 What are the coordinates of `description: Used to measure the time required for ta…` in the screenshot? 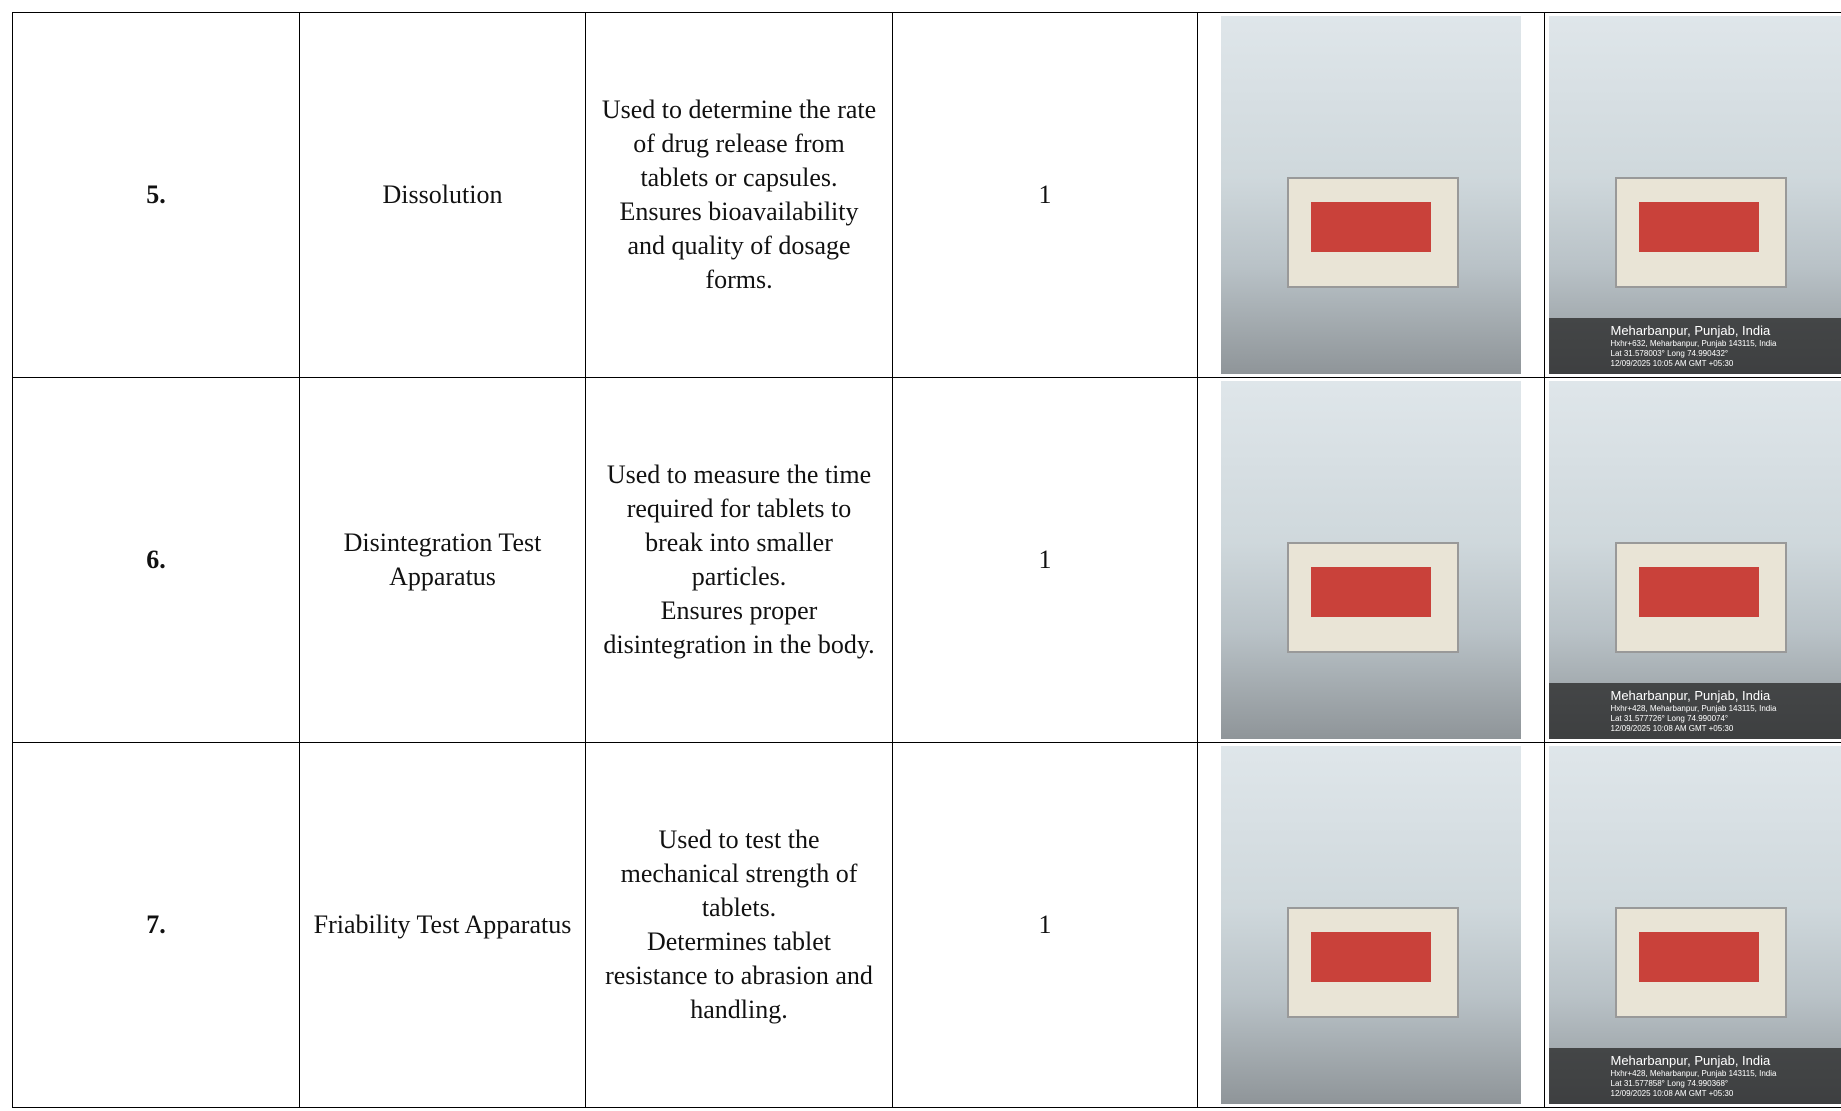 It's located at (739, 560).